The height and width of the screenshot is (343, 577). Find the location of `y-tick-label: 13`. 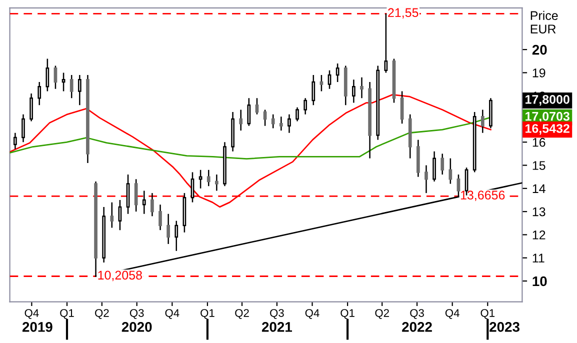

y-tick-label: 13 is located at coordinates (539, 211).